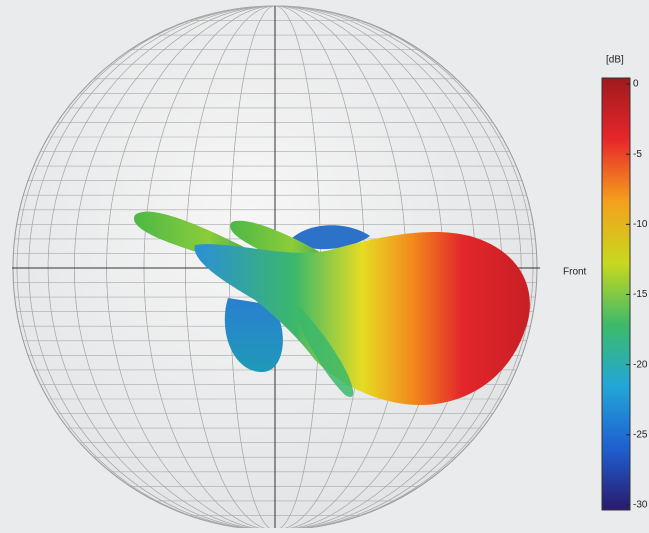  I want to click on direction-label: Front, so click(575, 272).